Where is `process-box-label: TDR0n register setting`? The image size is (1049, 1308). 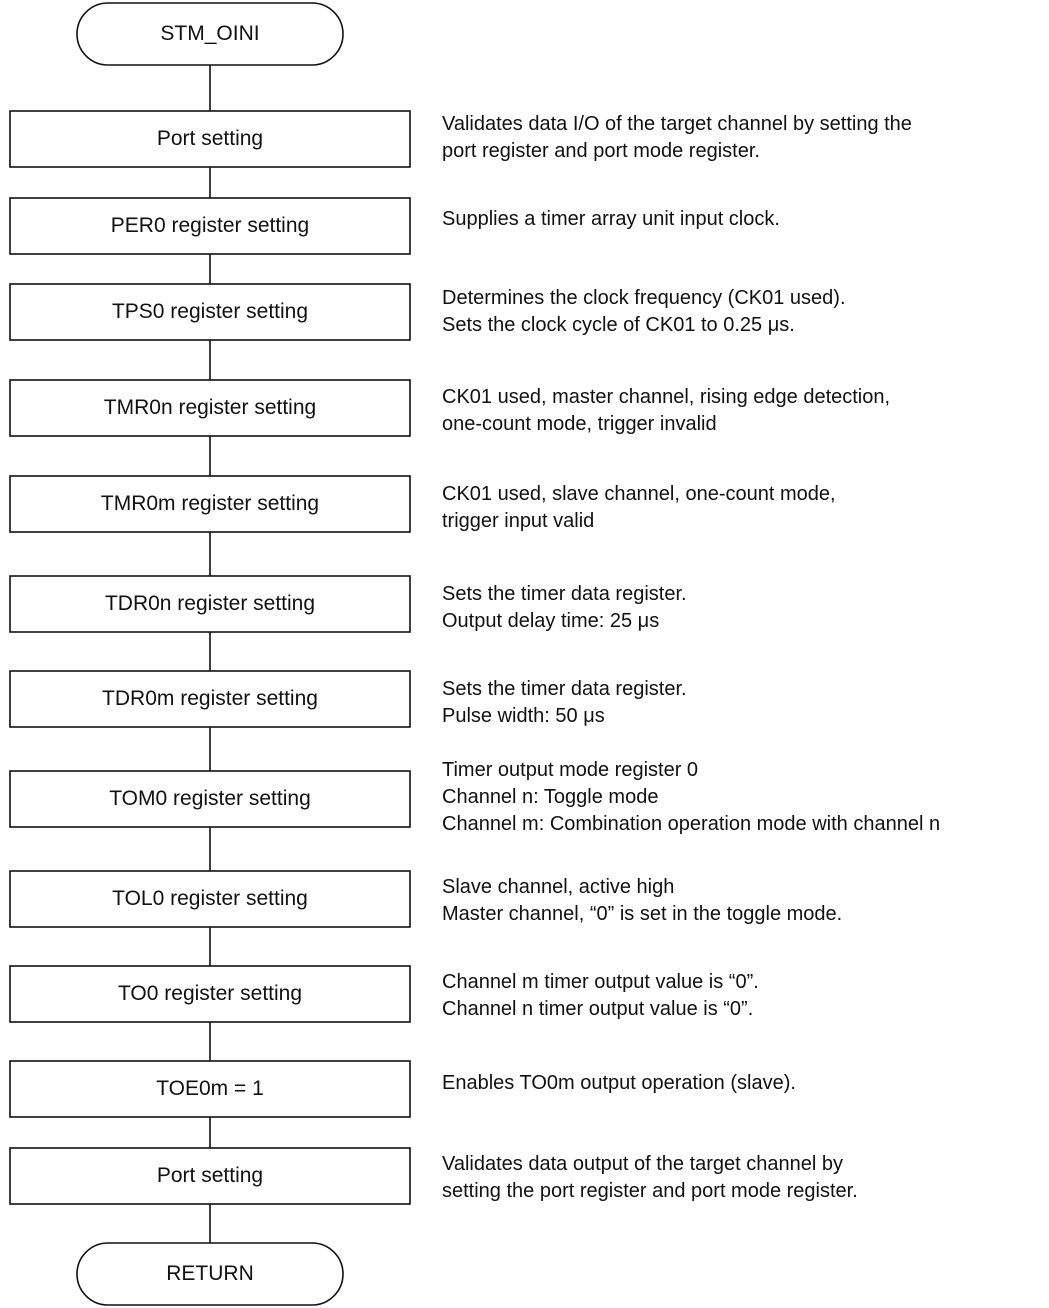
process-box-label: TDR0n register setting is located at coordinates (210, 603).